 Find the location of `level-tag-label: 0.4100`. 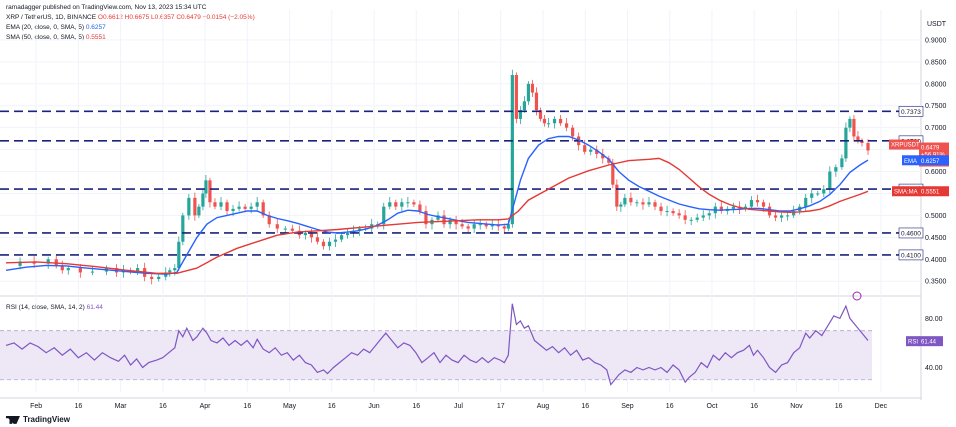

level-tag-label: 0.4100 is located at coordinates (911, 255).